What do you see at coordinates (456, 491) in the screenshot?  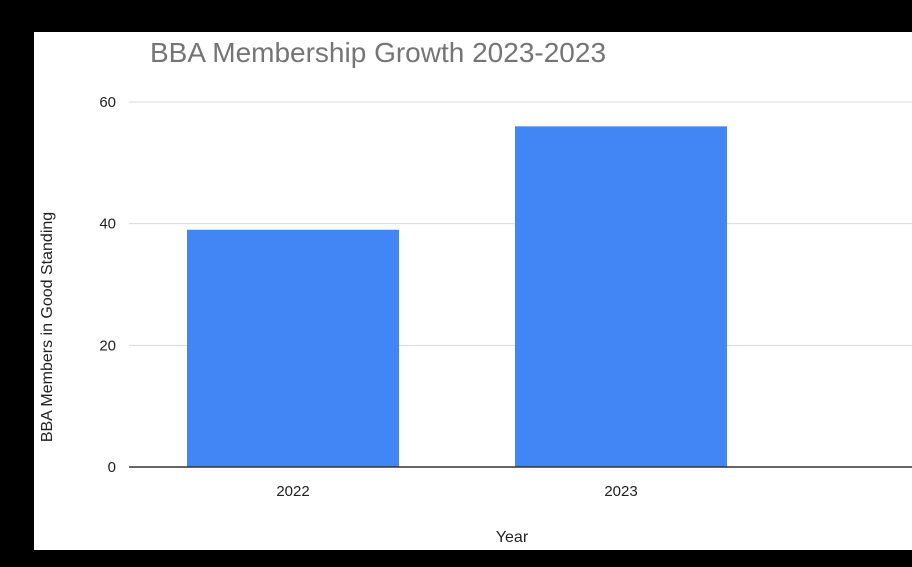 I see `x-axis-ticks: 2022 2023` at bounding box center [456, 491].